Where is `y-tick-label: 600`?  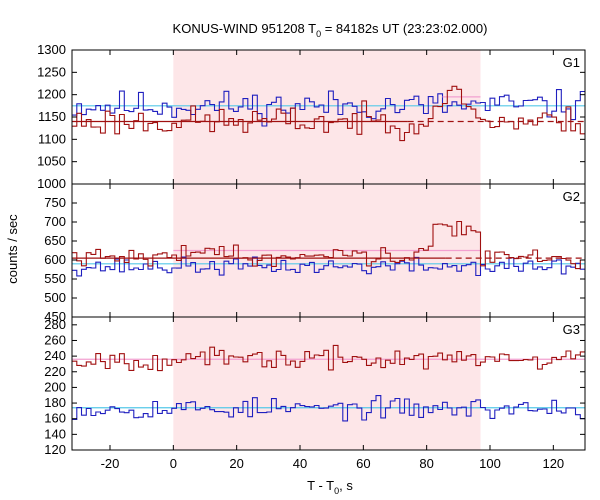
y-tick-label: 600 is located at coordinates (55, 259).